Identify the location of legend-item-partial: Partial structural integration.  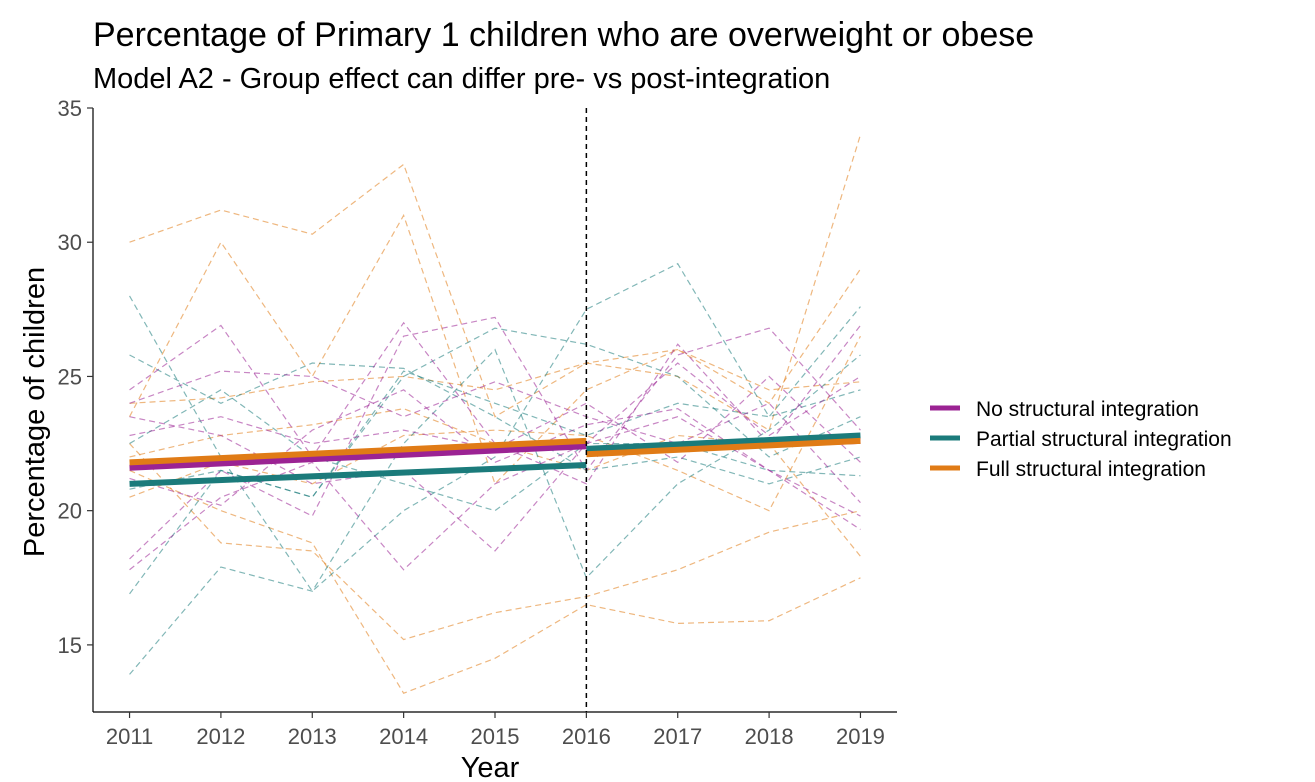
(1081, 439).